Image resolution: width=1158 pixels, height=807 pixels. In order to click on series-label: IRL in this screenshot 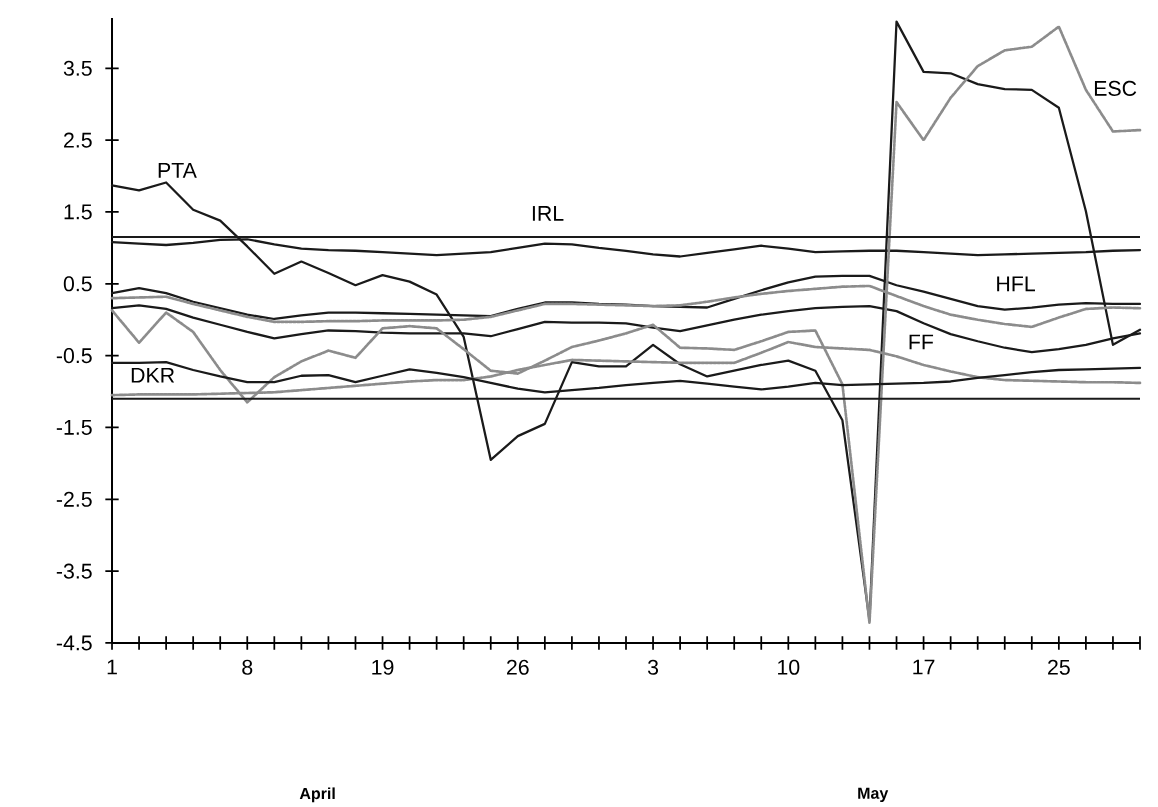, I will do `click(548, 213)`.